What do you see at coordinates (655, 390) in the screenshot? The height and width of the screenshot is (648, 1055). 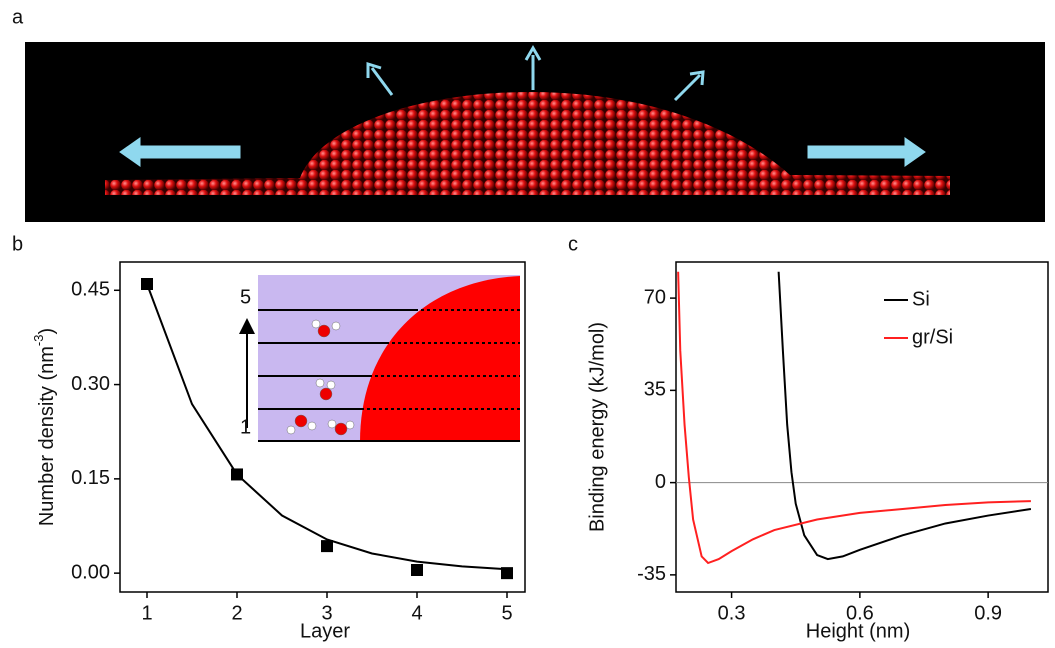 I see `y-tick-label: 35` at bounding box center [655, 390].